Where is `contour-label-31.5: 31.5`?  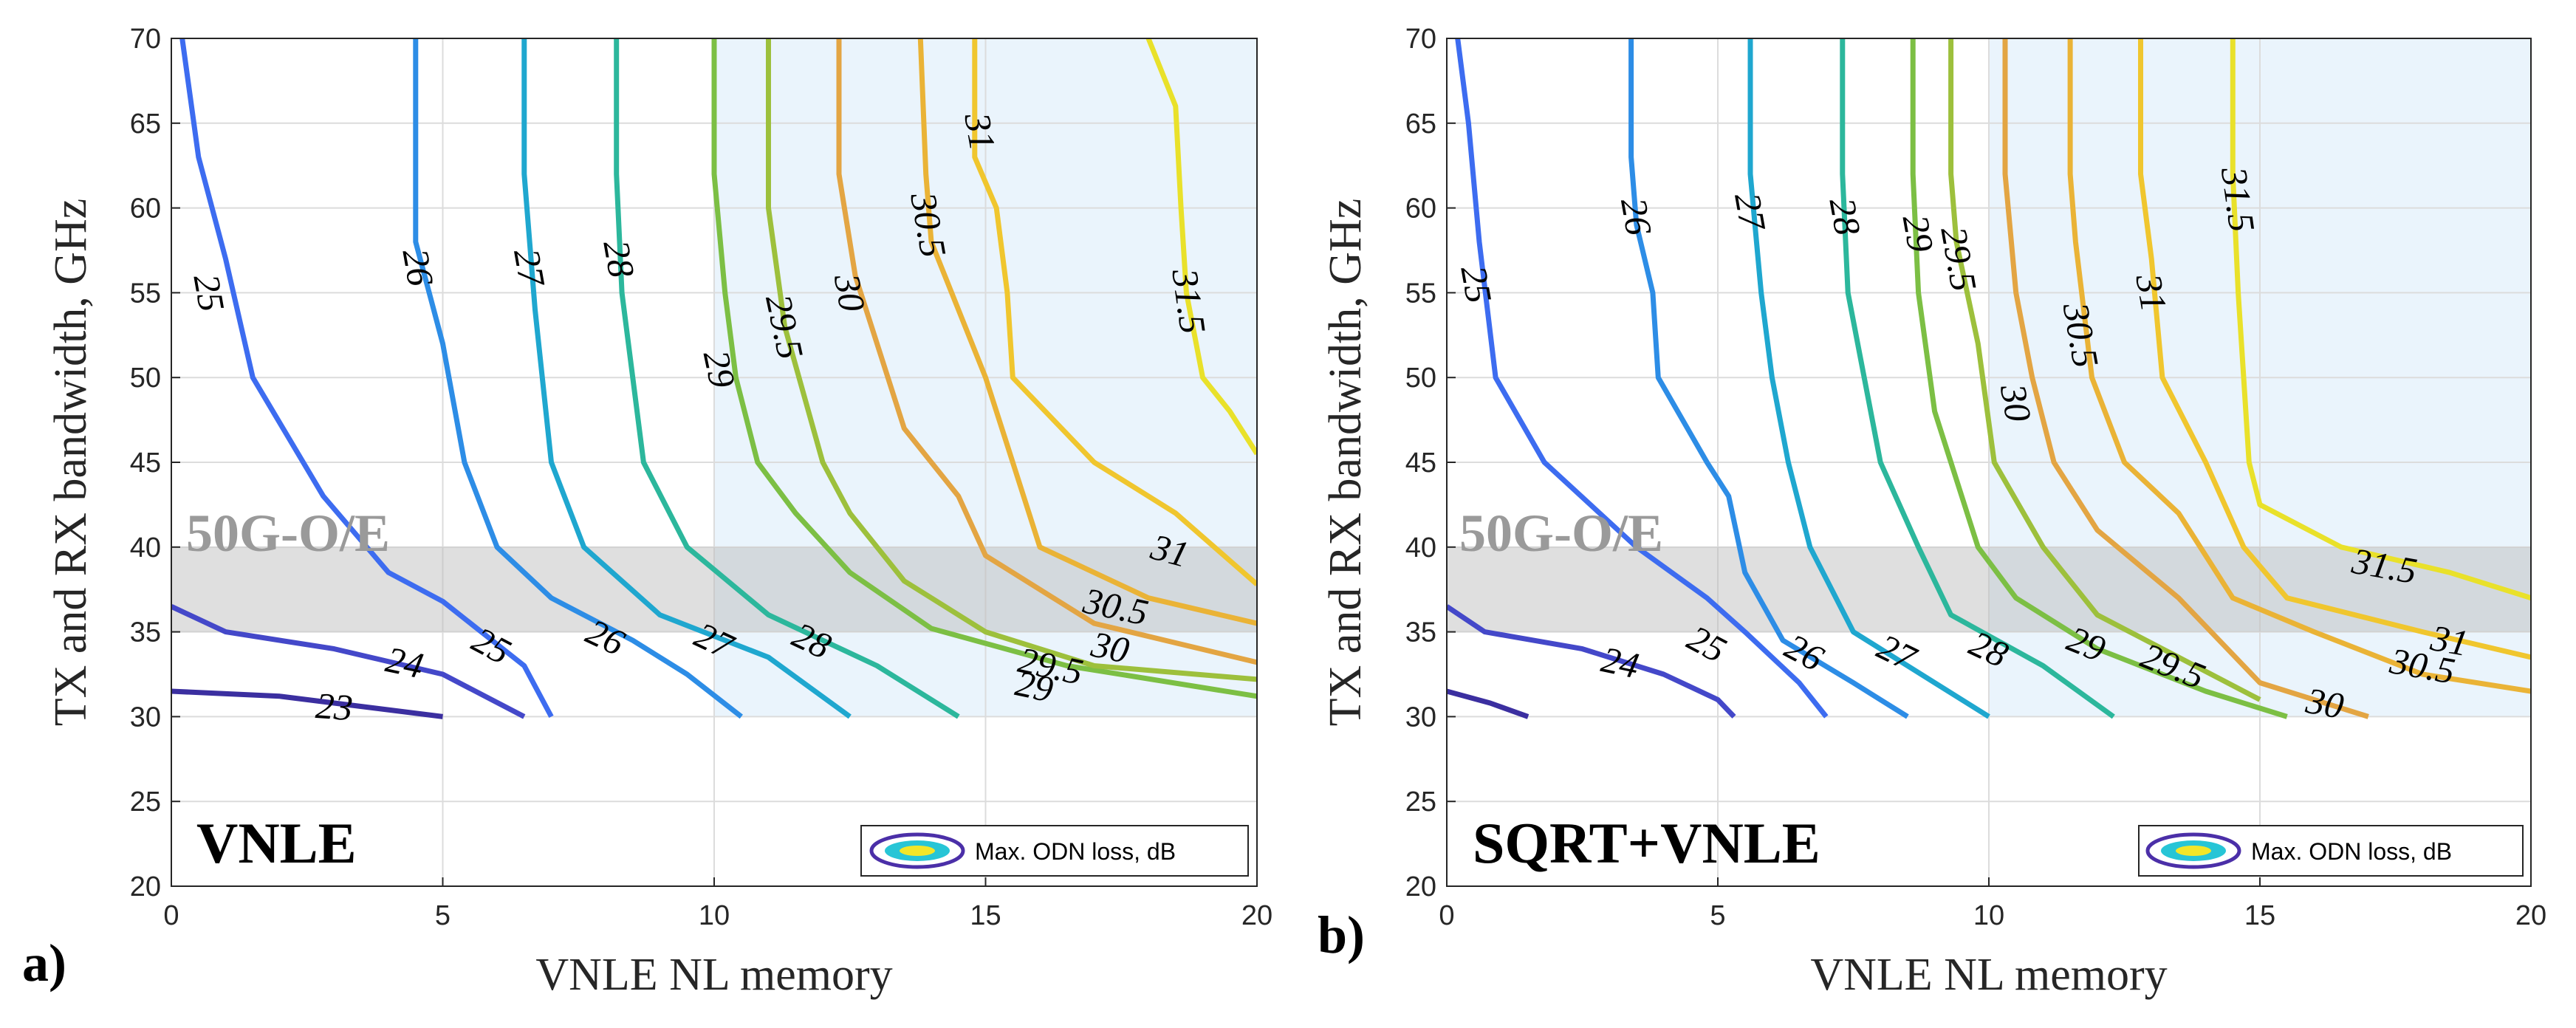 contour-label-31.5: 31.5 is located at coordinates (1189, 301).